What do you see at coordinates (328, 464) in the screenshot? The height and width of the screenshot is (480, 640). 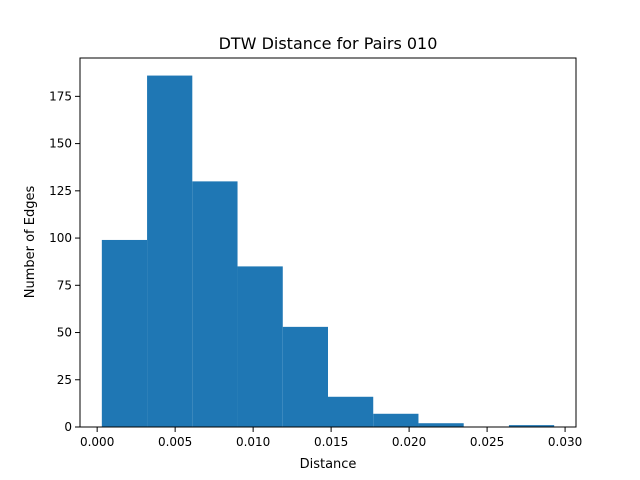 I see `x-axis-label: Distance` at bounding box center [328, 464].